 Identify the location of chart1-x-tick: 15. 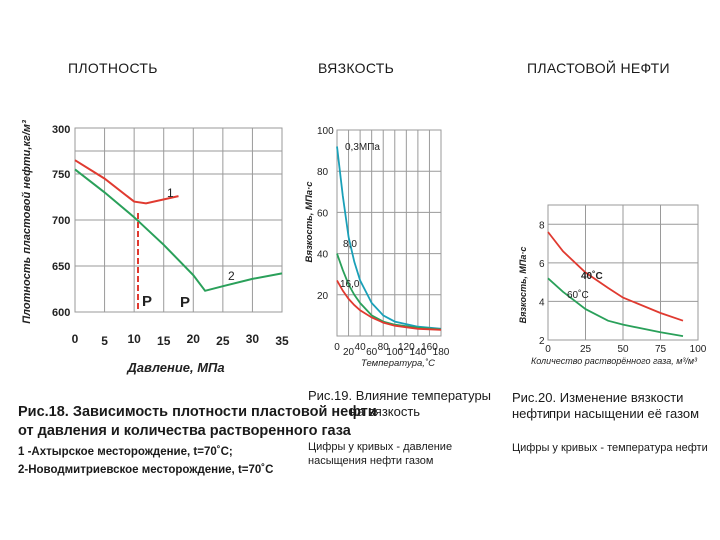
(164, 341).